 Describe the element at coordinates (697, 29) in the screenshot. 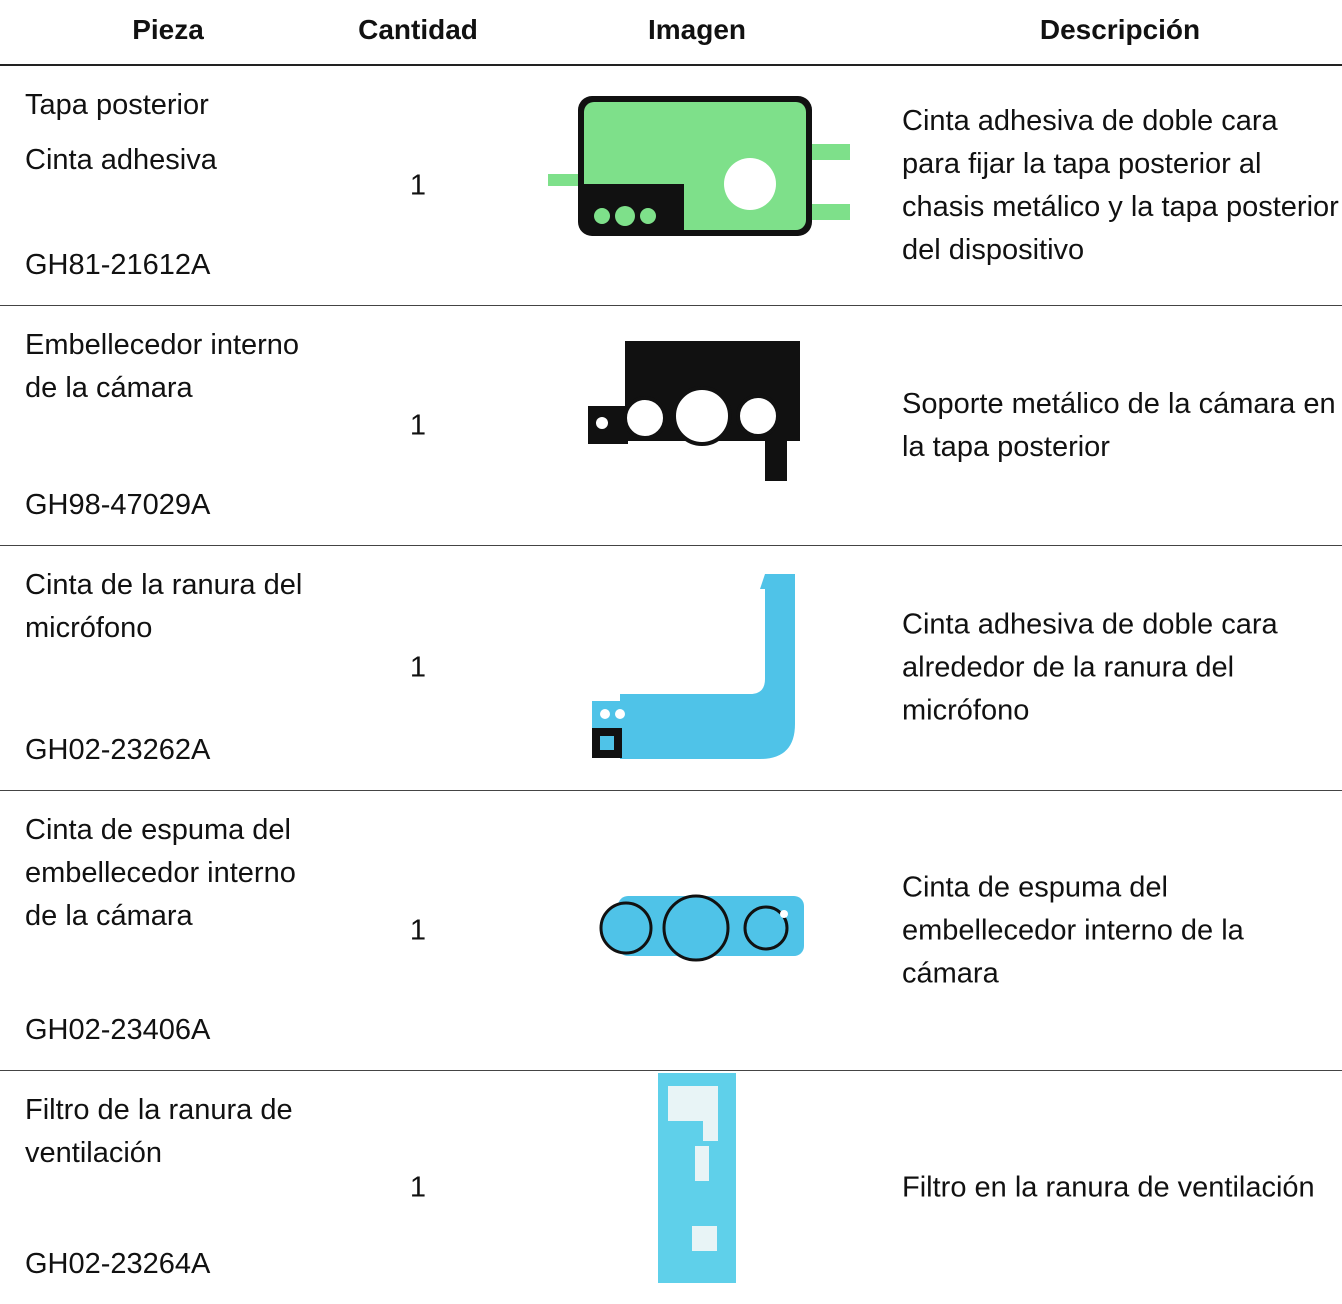

I see `header-cell: Imagen` at that location.